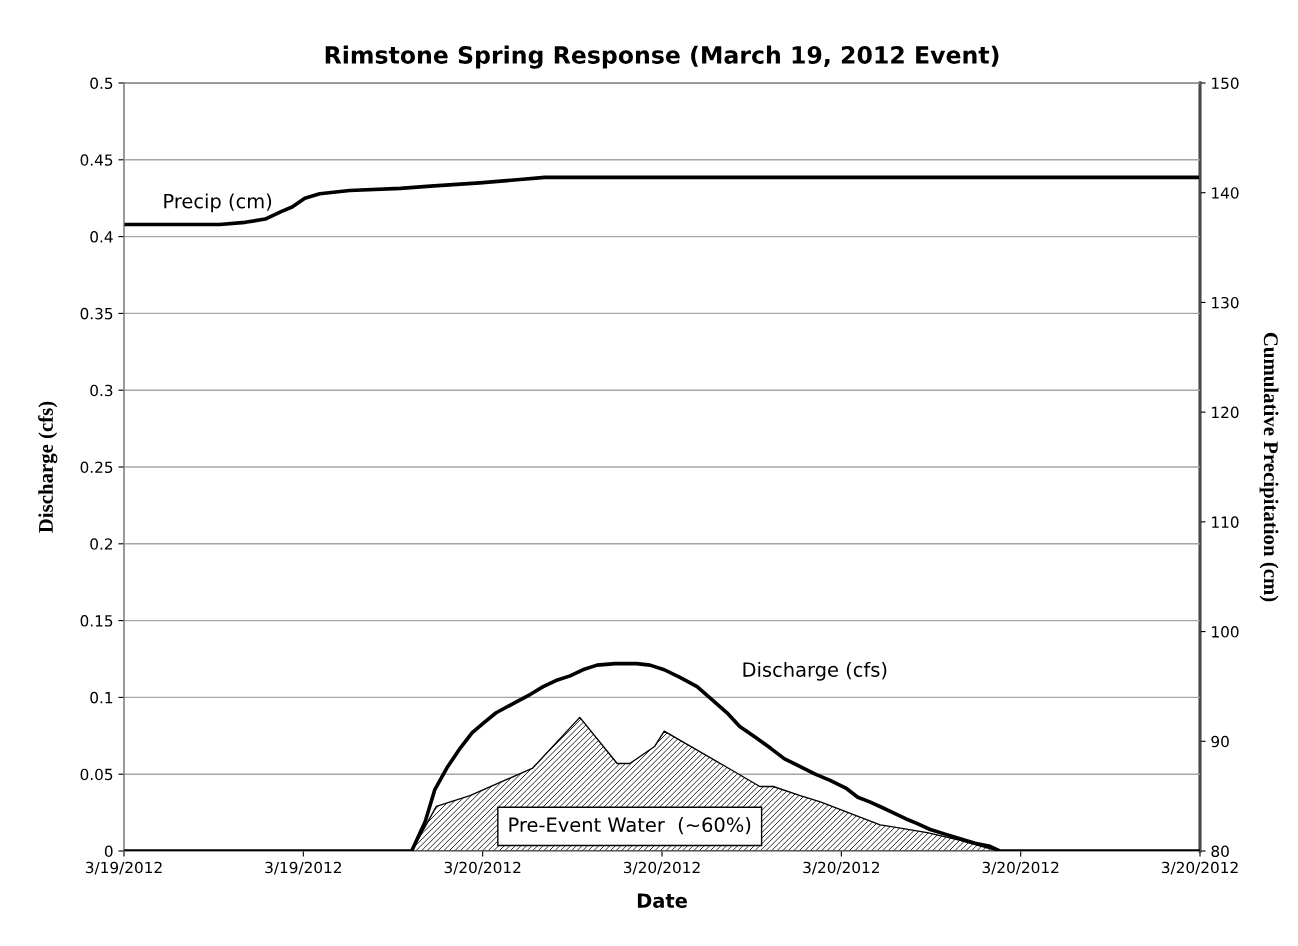  What do you see at coordinates (96, 621) in the screenshot?
I see `y-tick-label: 0.15` at bounding box center [96, 621].